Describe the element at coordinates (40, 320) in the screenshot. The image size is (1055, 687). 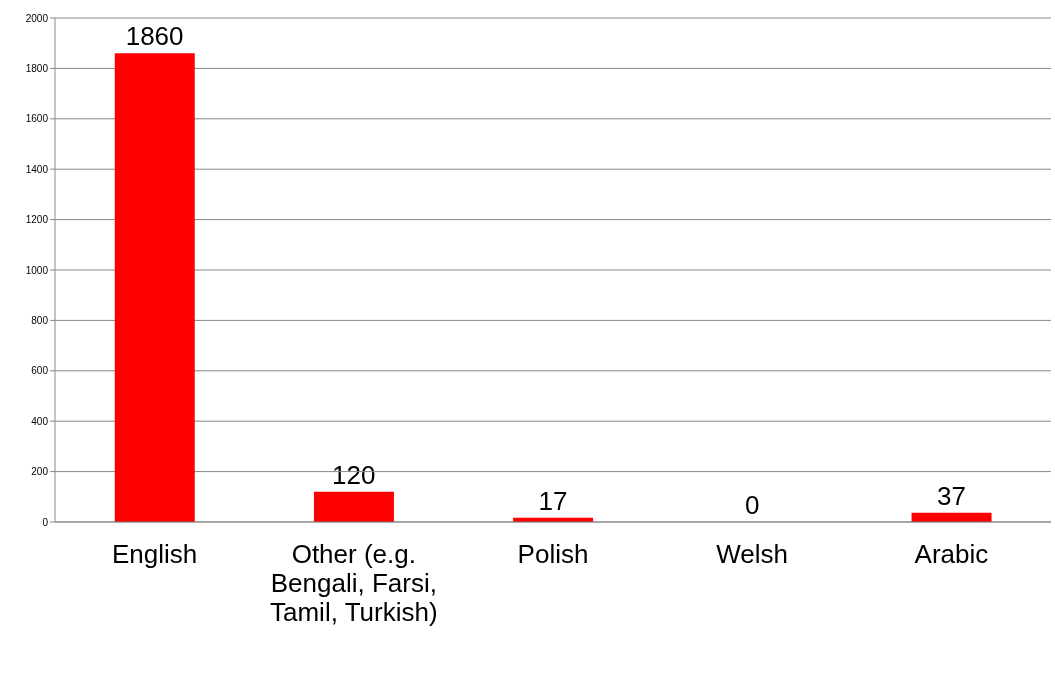
I see `y-tick-label: 800` at that location.